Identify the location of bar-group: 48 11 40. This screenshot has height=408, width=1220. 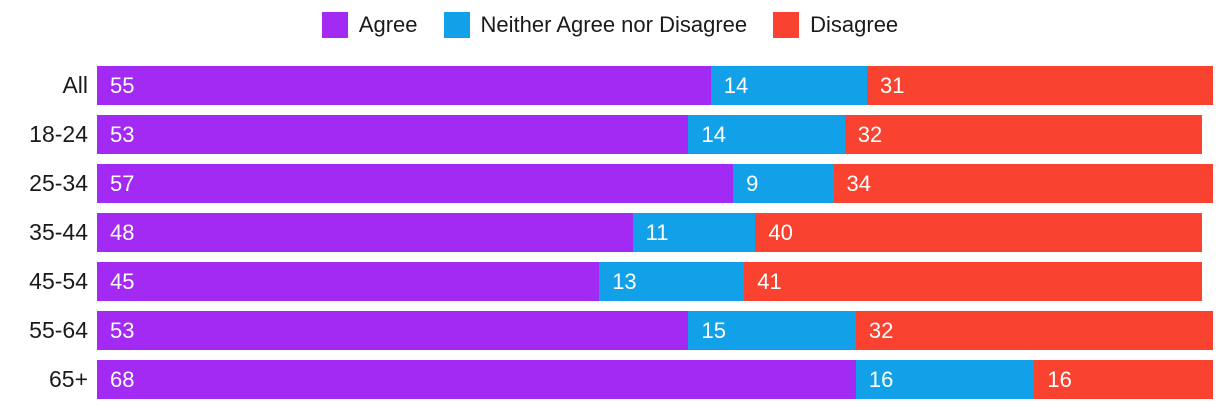
(655, 232).